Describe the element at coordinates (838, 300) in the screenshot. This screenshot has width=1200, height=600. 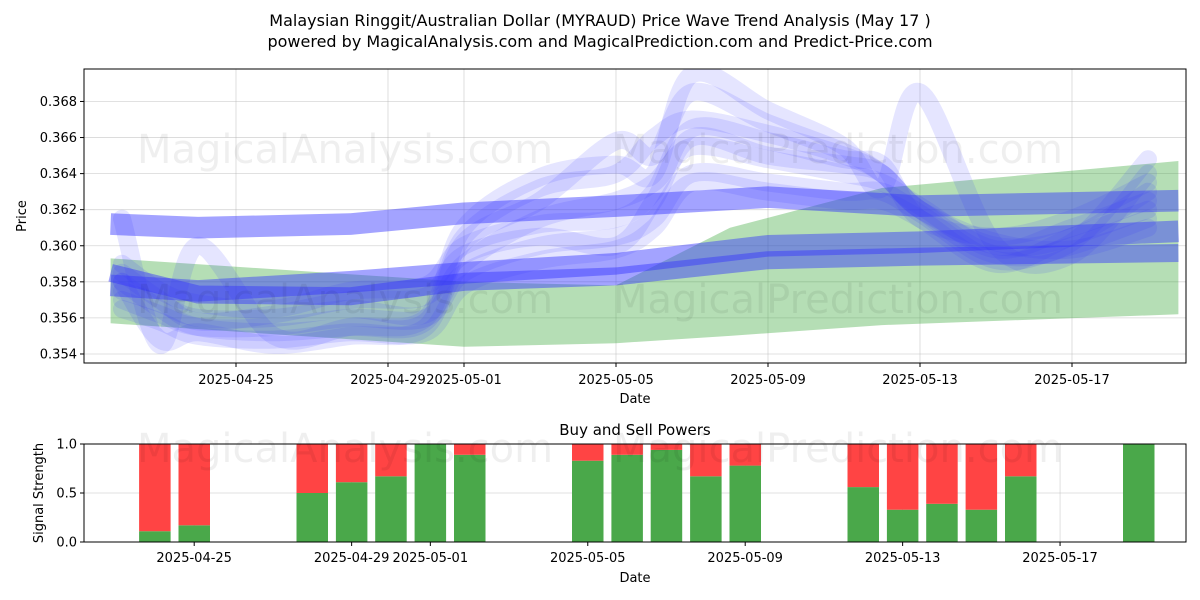
I see `watermark-4: MagicalPrediction.com` at that location.